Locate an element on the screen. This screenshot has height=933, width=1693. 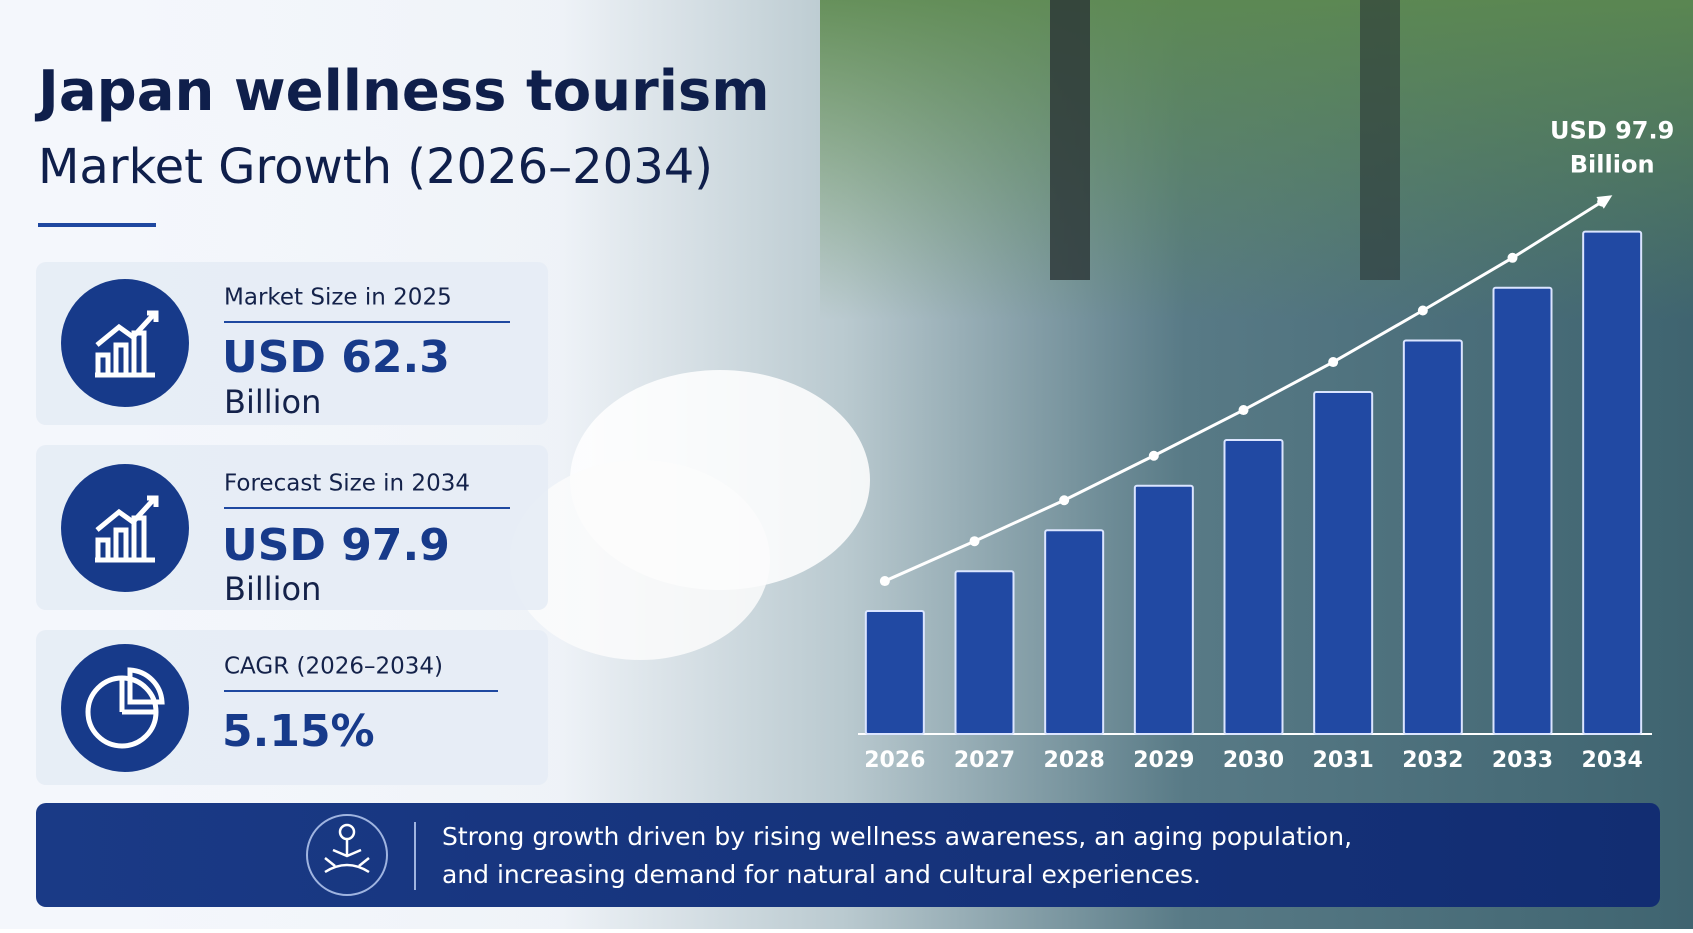
footer-bg is located at coordinates (848, 855).